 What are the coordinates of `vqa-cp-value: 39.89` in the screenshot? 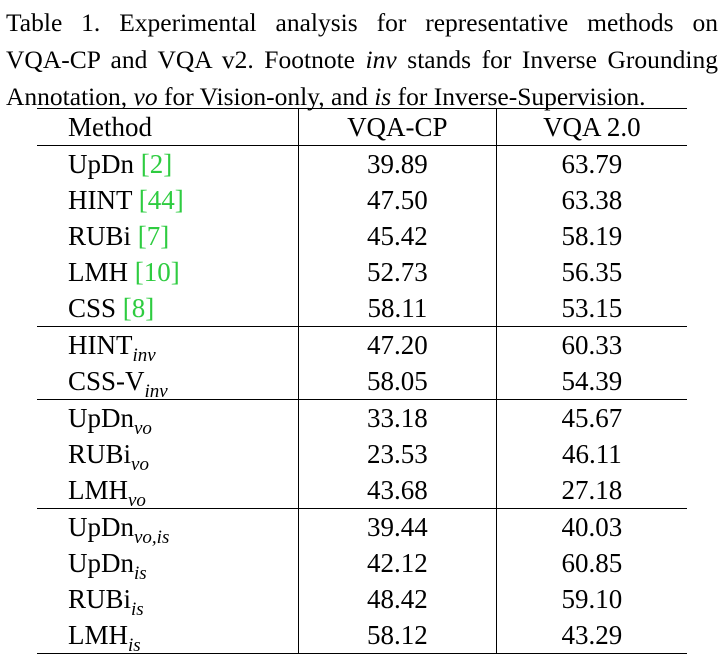 It's located at (397, 163).